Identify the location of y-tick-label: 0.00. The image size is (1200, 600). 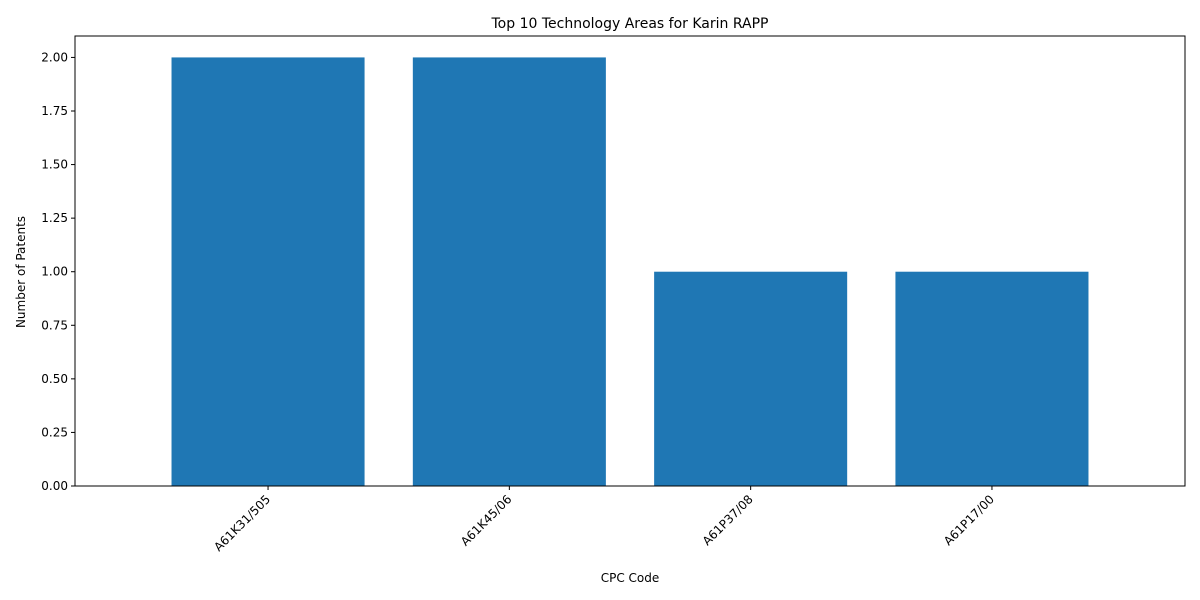
(54, 486).